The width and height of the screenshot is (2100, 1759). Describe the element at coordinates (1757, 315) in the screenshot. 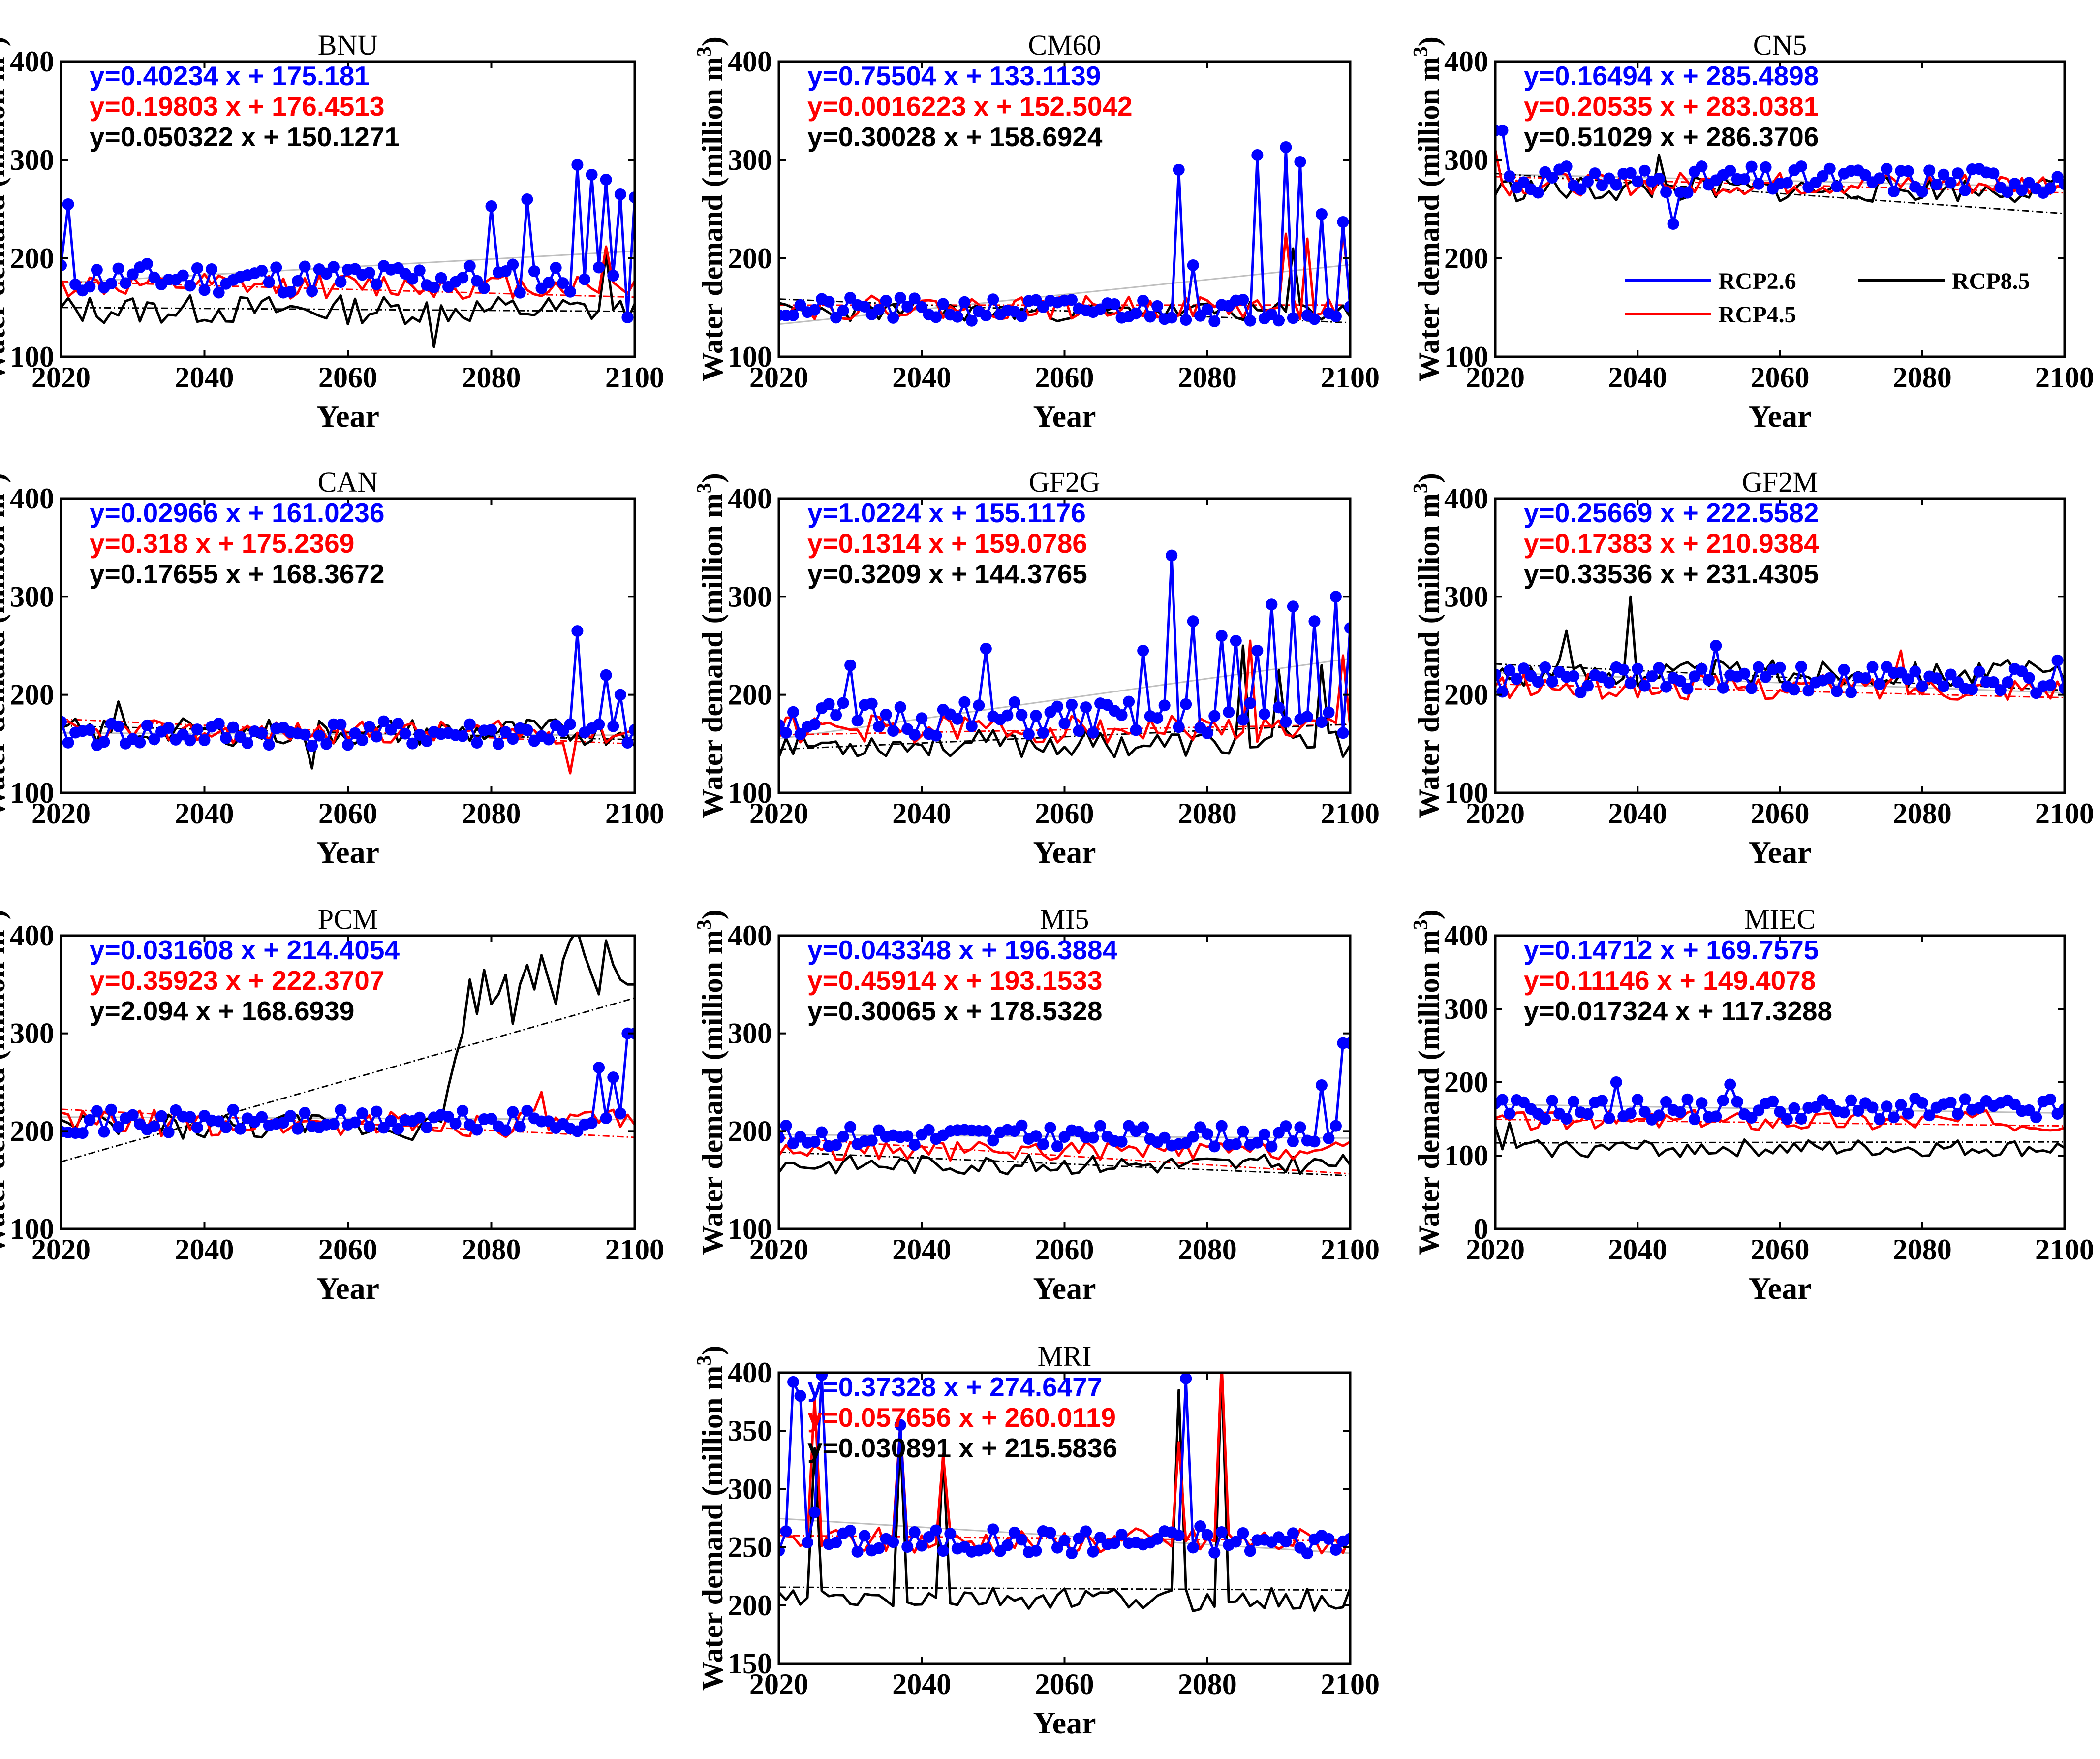

I see `legend-label-rcp45: RCP4.5` at that location.